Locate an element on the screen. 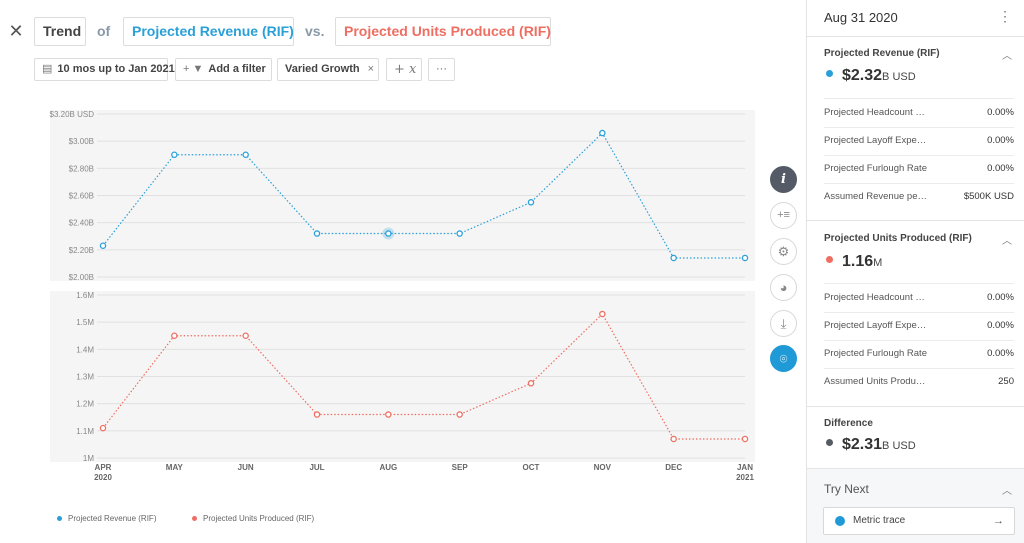 The width and height of the screenshot is (1024, 543). y-tick-label: $2.80B is located at coordinates (81, 168).